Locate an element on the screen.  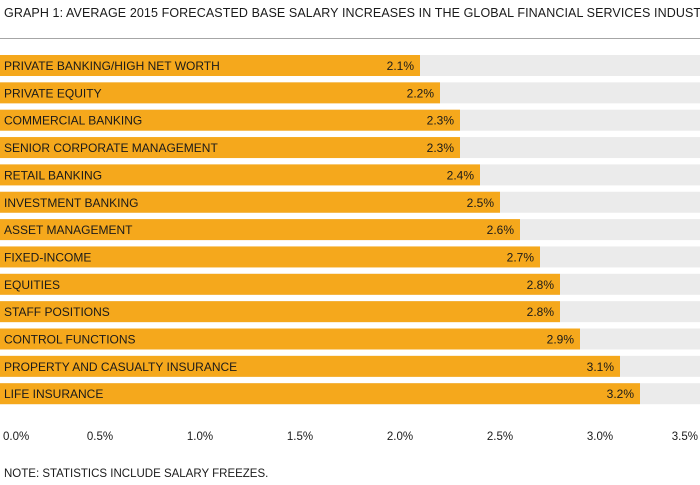
x-tick-label: 1.5% is located at coordinates (300, 437).